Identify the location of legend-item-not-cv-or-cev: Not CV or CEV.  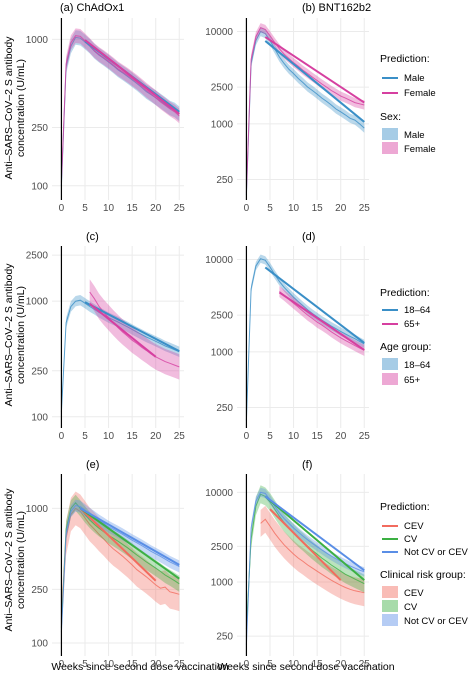
(436, 552).